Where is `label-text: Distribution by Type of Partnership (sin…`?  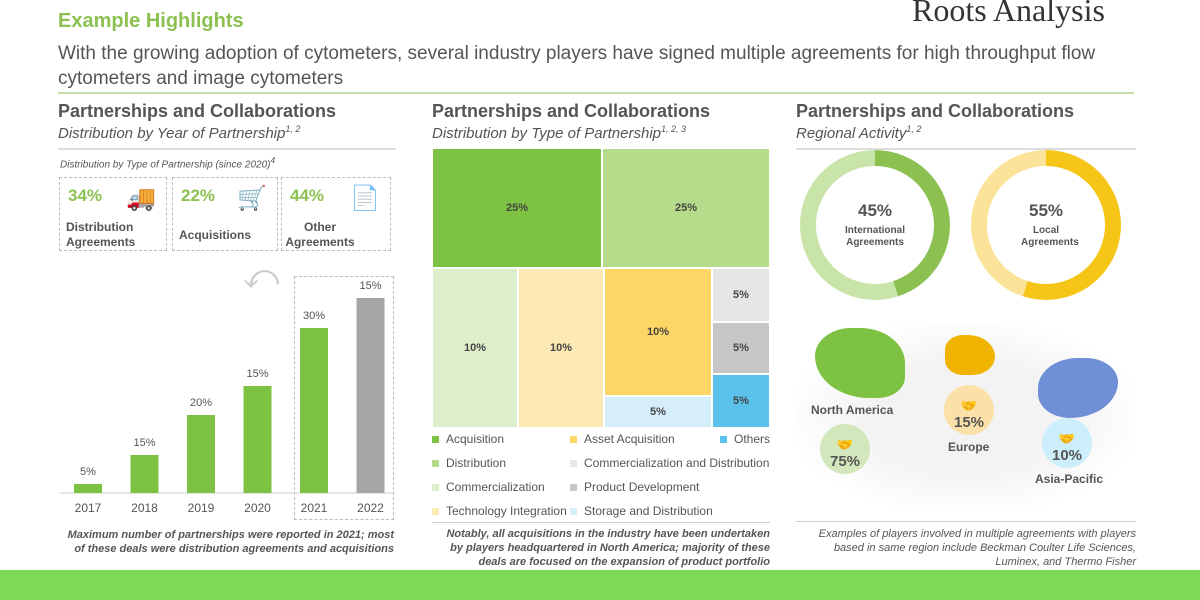 label-text: Distribution by Type of Partnership (sin… is located at coordinates (165, 165).